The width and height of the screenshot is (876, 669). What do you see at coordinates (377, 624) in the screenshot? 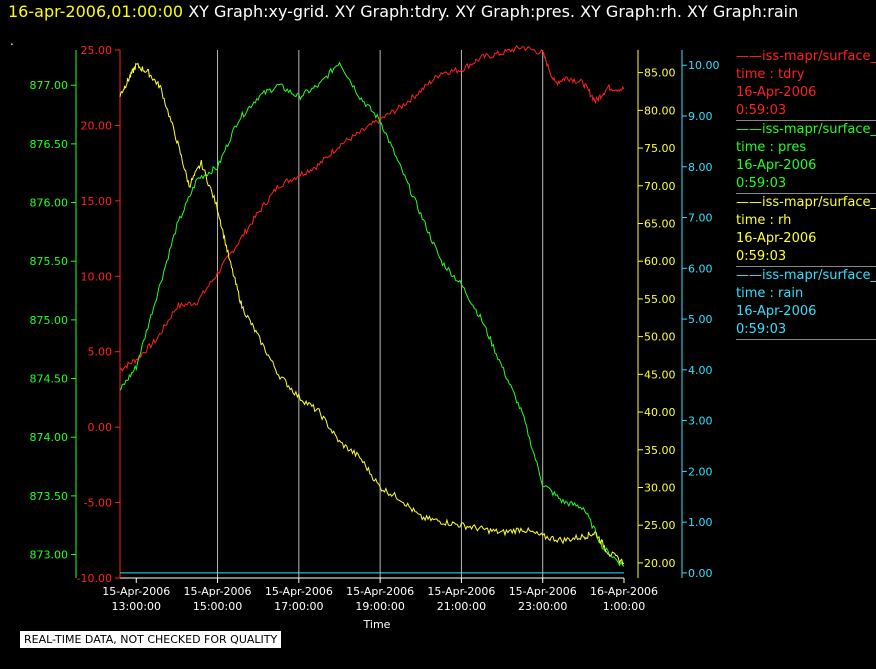
I see `x-axis-title: Time` at bounding box center [377, 624].